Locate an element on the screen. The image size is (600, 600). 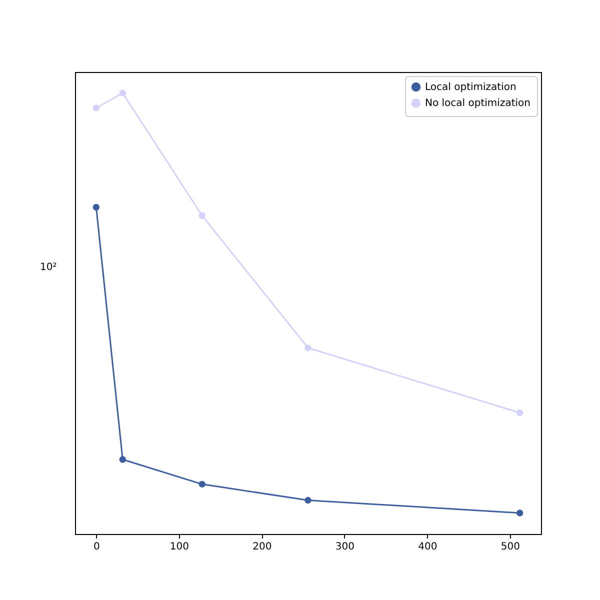
legend-label: Local optimization is located at coordinates (470, 87).